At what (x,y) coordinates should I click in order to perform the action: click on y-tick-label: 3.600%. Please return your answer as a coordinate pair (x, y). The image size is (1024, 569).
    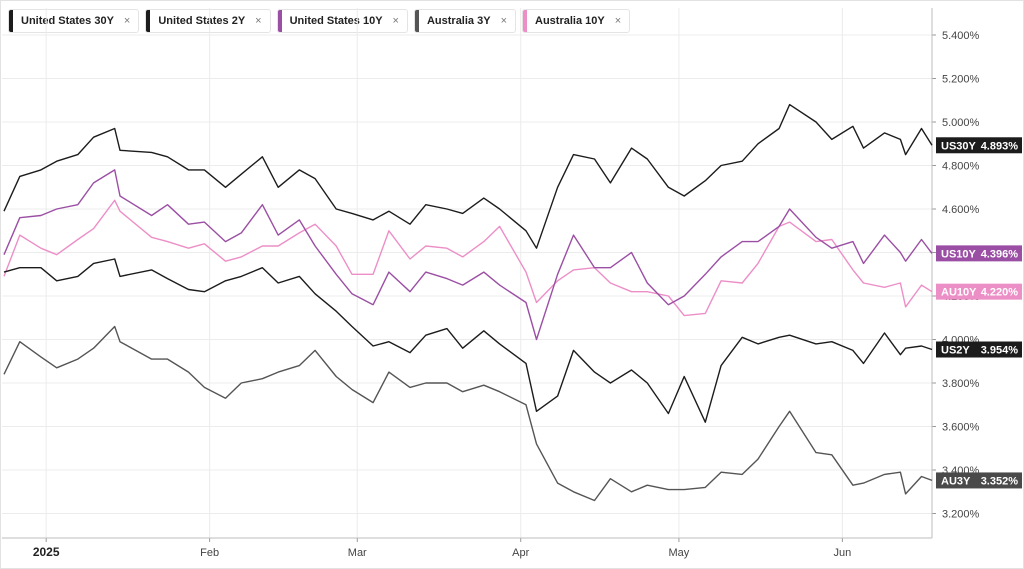
    Looking at the image, I should click on (961, 428).